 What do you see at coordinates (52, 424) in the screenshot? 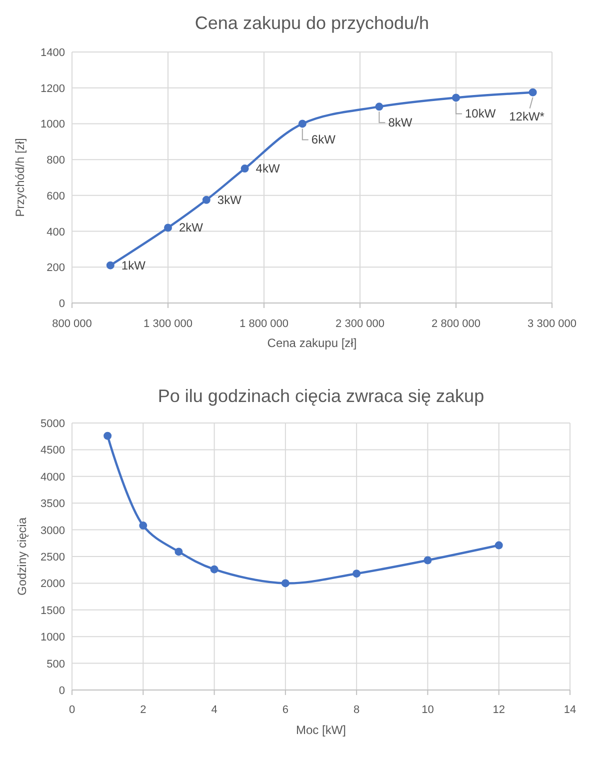
I see `y-tick-label: 5000` at bounding box center [52, 424].